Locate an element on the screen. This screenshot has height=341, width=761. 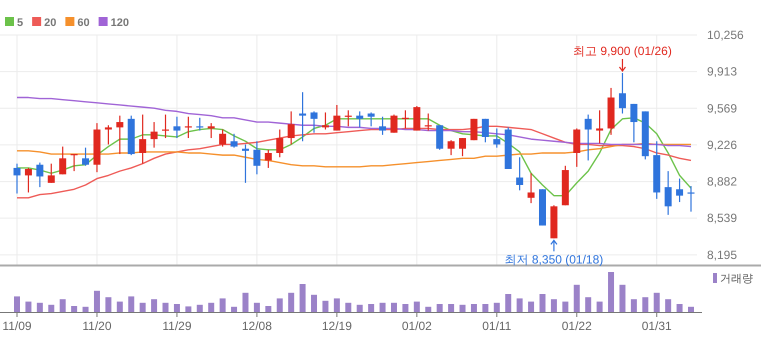
y-tick-label: 8,882 is located at coordinates (722, 181).